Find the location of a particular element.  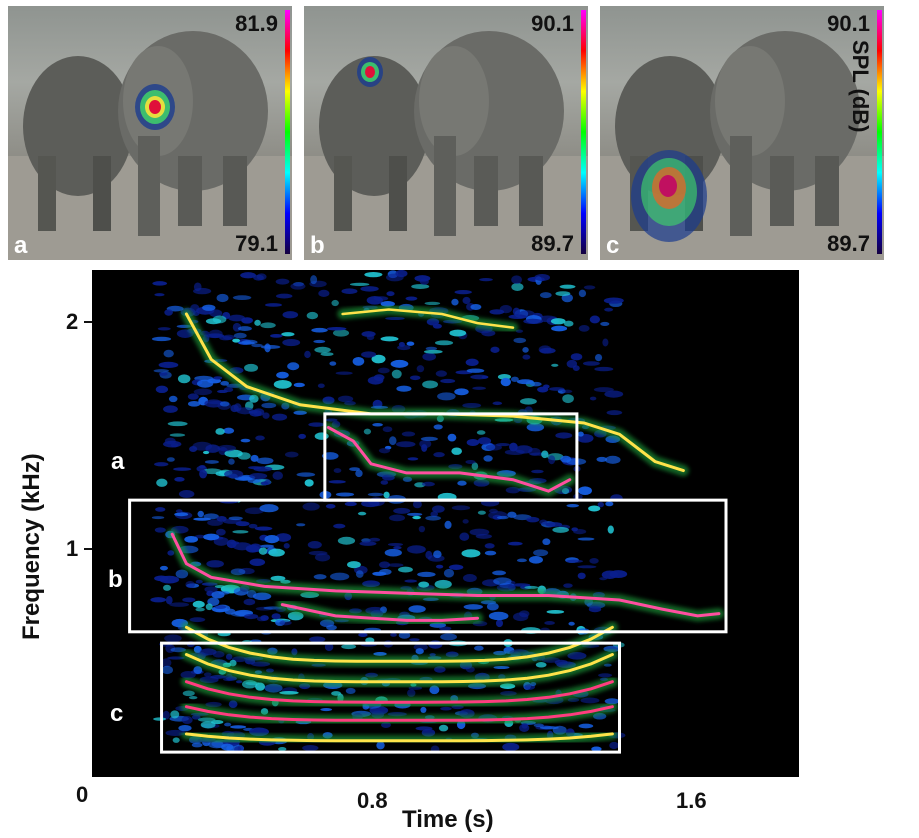

box-label-b: b is located at coordinates (115, 579).